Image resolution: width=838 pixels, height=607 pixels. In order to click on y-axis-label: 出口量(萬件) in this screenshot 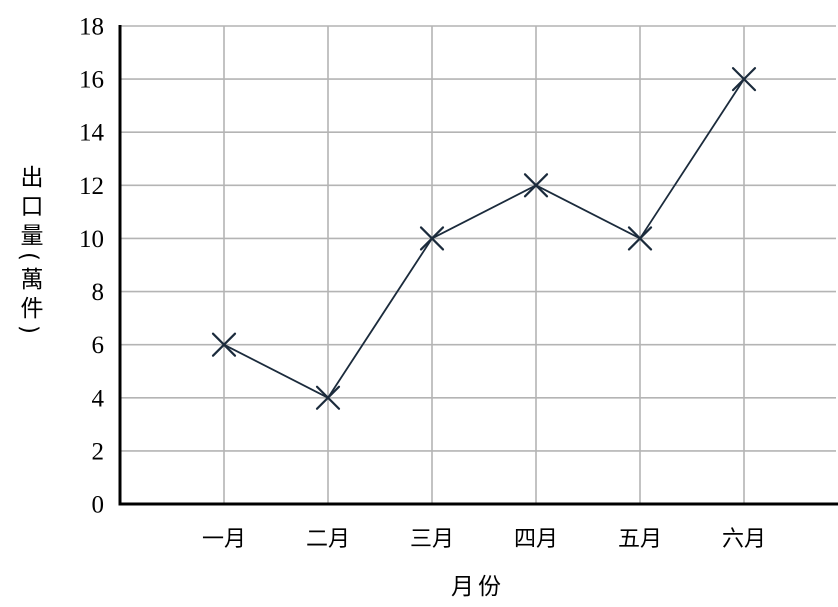, I will do `click(29, 252)`.